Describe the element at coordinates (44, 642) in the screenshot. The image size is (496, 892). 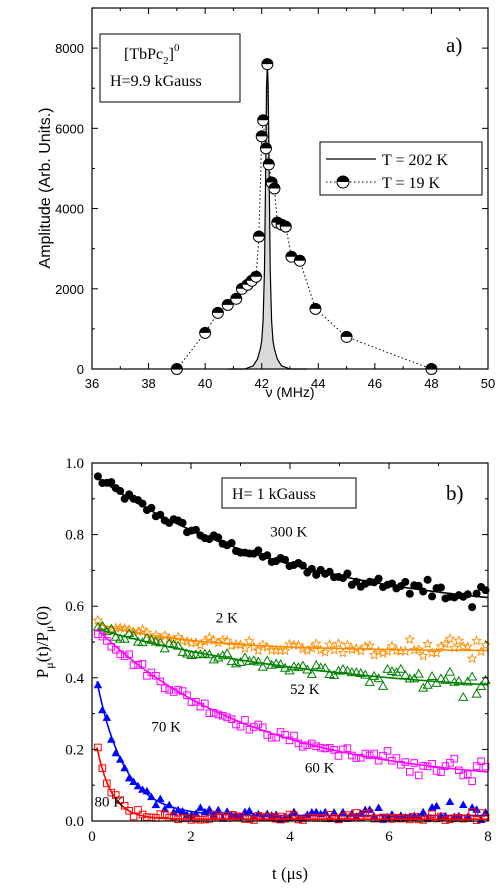
I see `panel-b-y-axis-label: Pμ(t)/Pμ(0)` at that location.